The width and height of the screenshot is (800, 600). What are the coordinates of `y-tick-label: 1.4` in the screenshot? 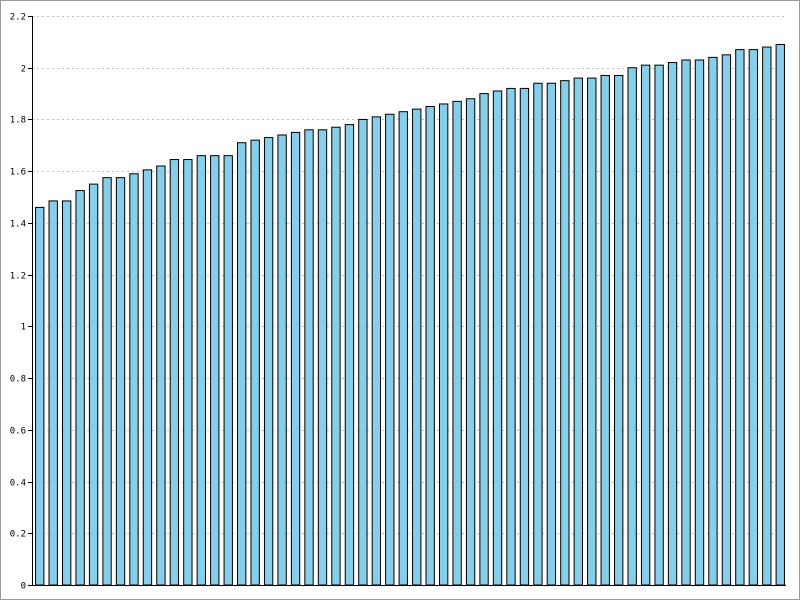 It's located at (18, 225).